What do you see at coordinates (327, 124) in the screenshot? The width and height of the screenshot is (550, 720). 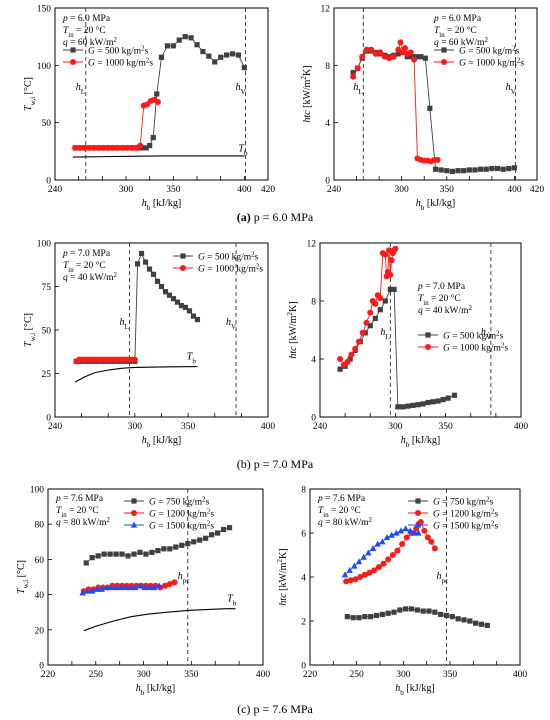 I see `y-tick-label: 4` at bounding box center [327, 124].